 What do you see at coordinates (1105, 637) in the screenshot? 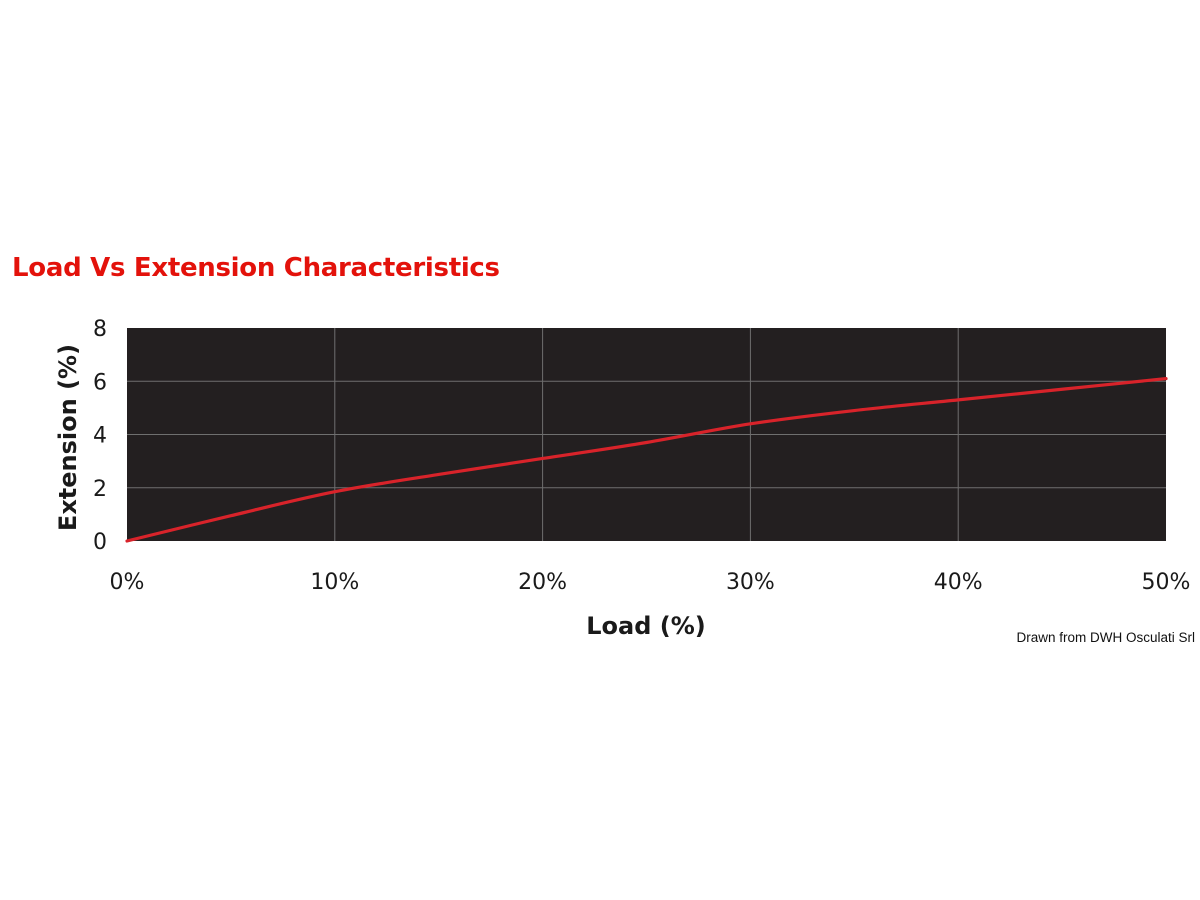
I see `source-note: Drawn from DWH Osculati Srl` at bounding box center [1105, 637].